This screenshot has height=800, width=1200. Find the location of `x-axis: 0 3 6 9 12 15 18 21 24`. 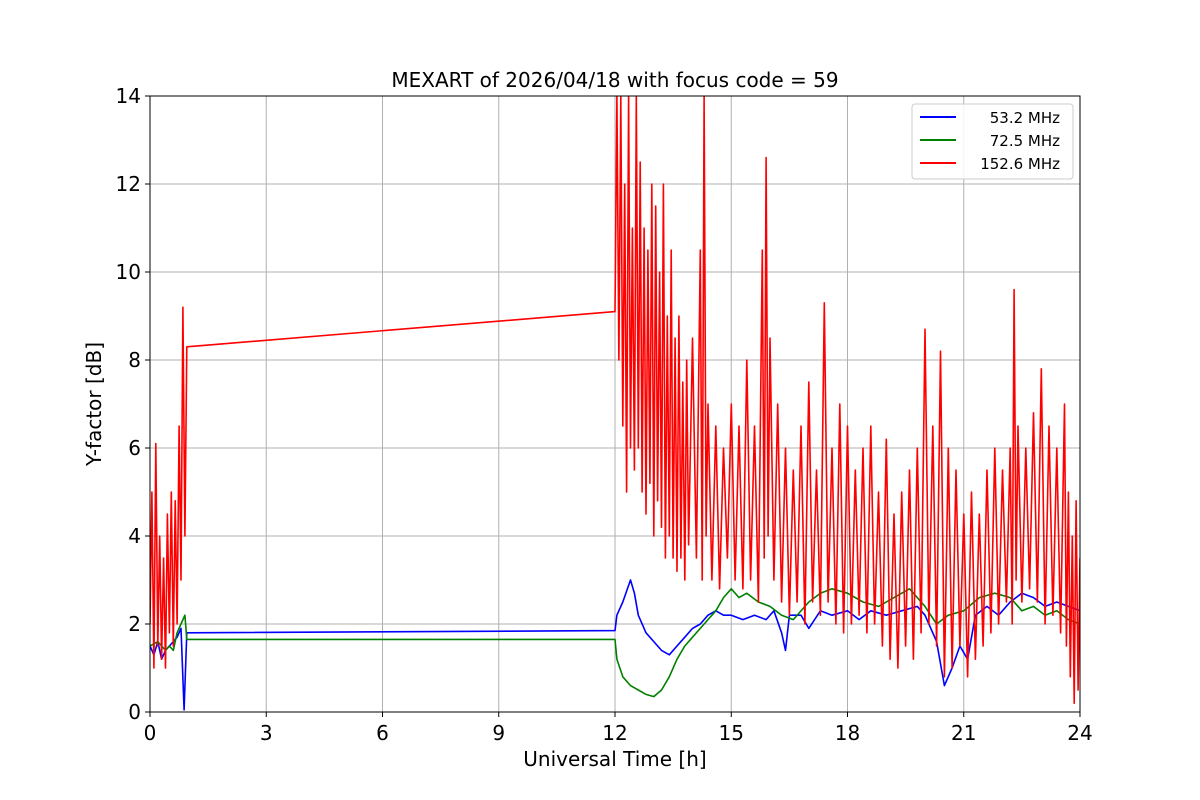

x-axis: 0 3 6 9 12 15 18 21 24 is located at coordinates (618, 728).